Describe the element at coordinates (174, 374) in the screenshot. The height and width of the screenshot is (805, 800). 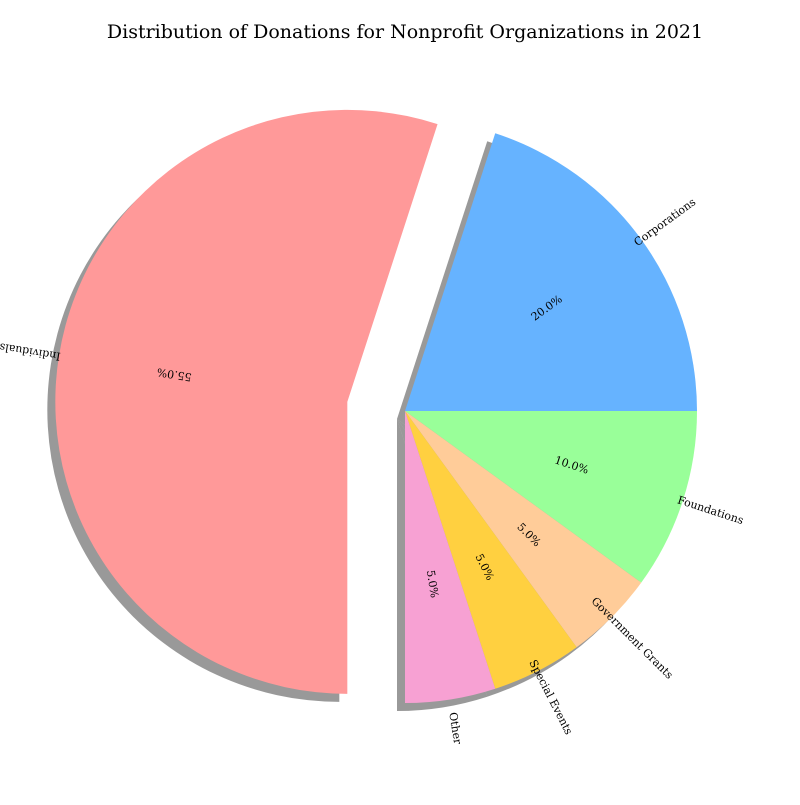
I see `value-label-individuals: 55.0%` at that location.